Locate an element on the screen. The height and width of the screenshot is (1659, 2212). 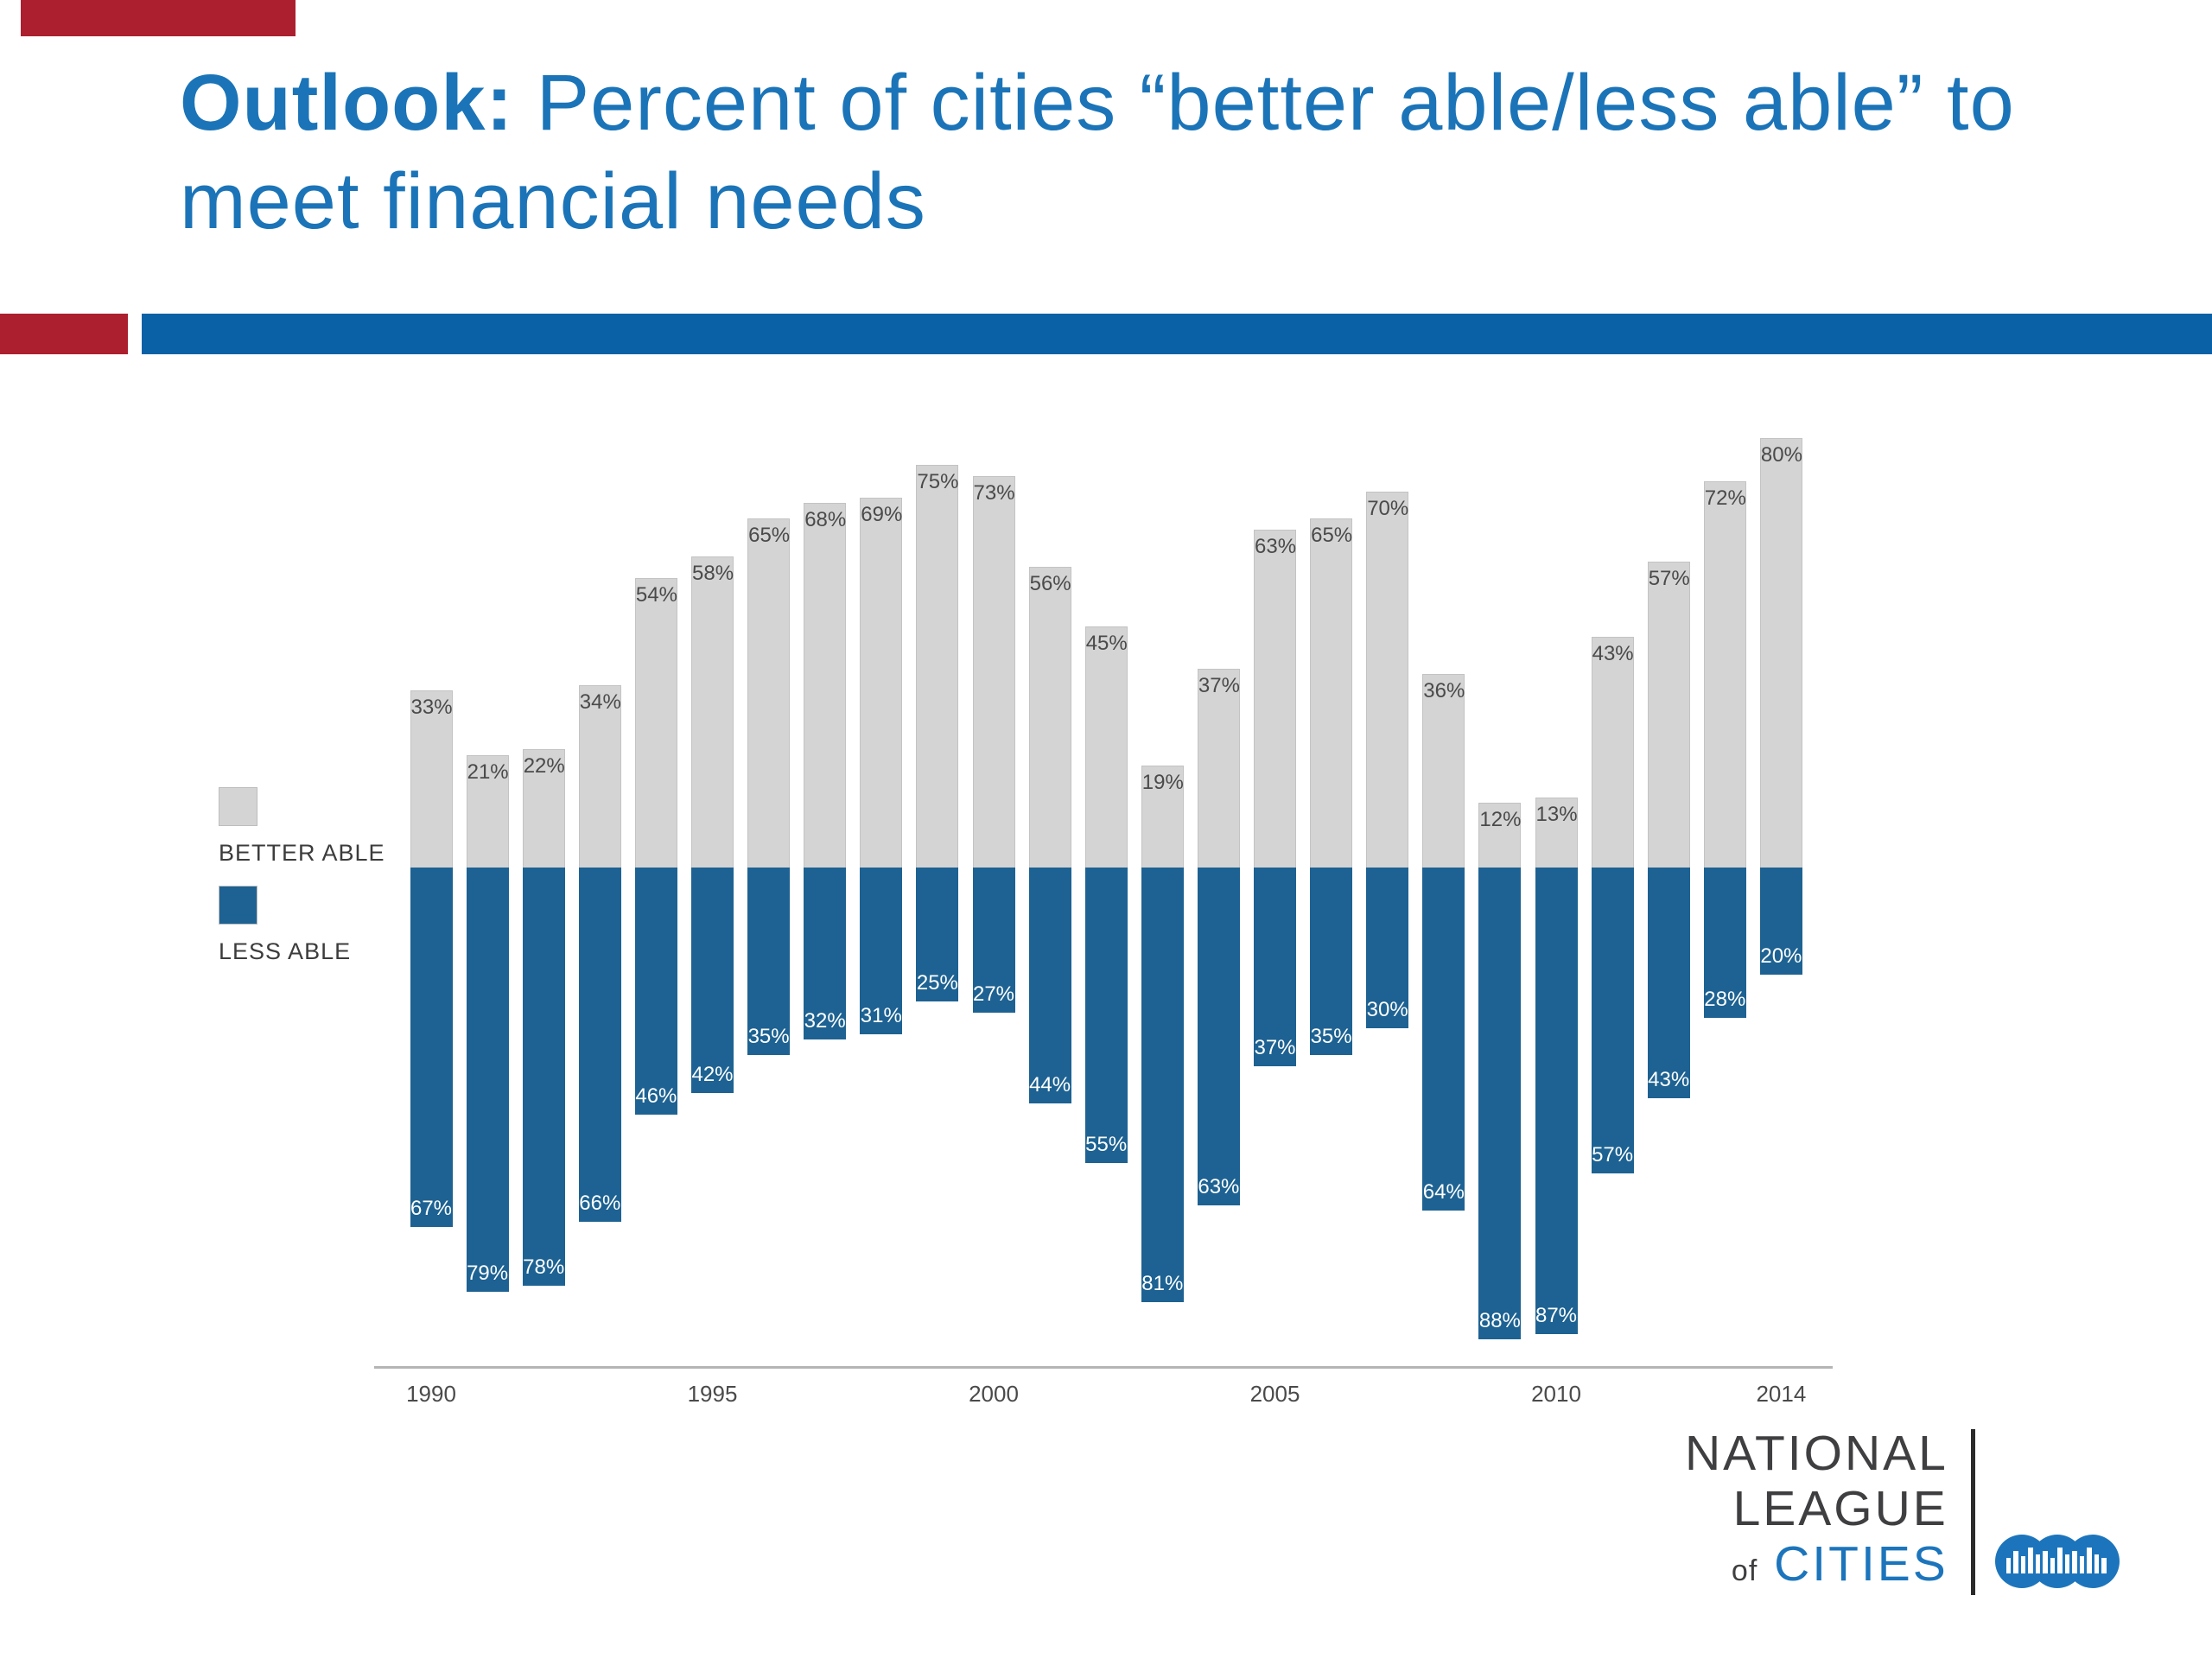
bar-label-better-able: 75% is located at coordinates (938, 481).